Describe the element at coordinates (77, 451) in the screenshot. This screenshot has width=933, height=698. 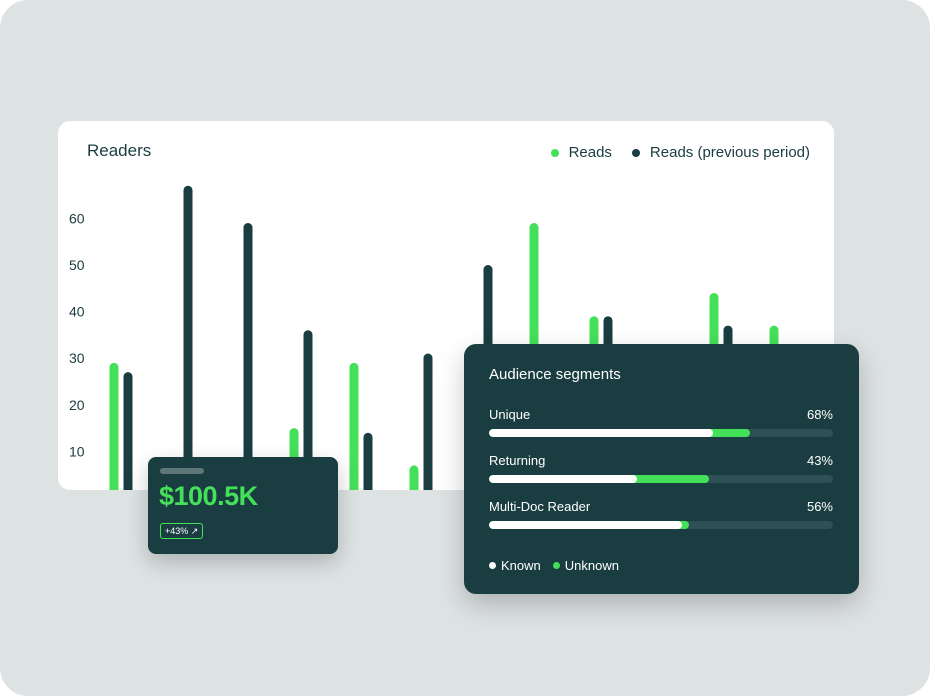
I see `y-tick-label: 10` at that location.